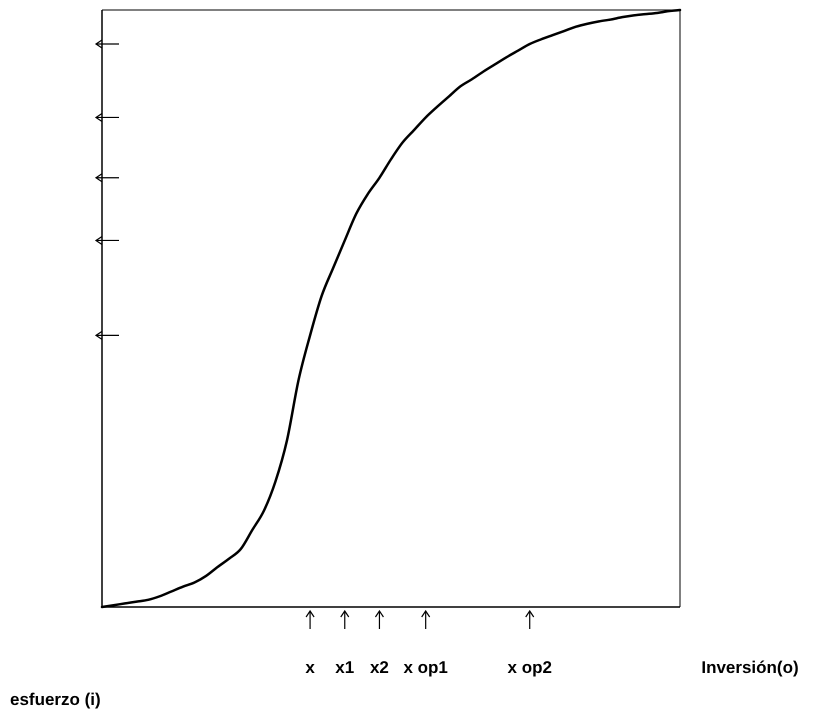 The width and height of the screenshot is (828, 711). What do you see at coordinates (310, 667) in the screenshot?
I see `x-tick-label: x` at bounding box center [310, 667].